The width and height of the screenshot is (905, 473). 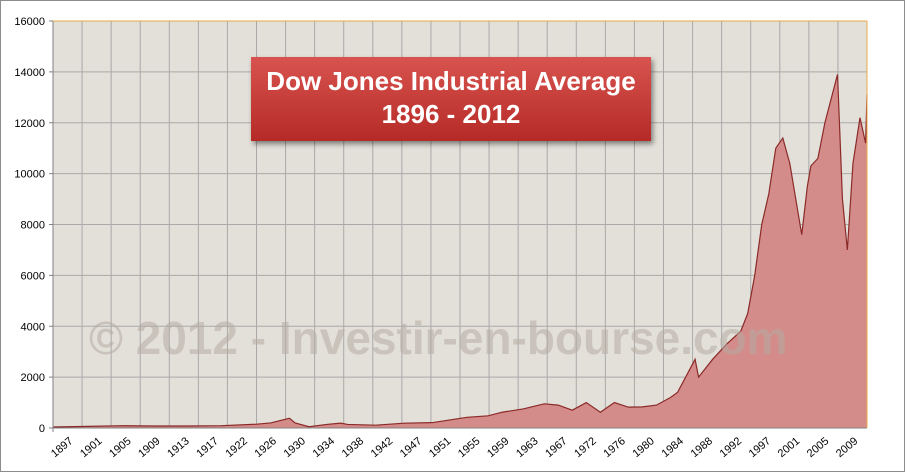 I want to click on x-tick-label: 1938, so click(x=353, y=447).